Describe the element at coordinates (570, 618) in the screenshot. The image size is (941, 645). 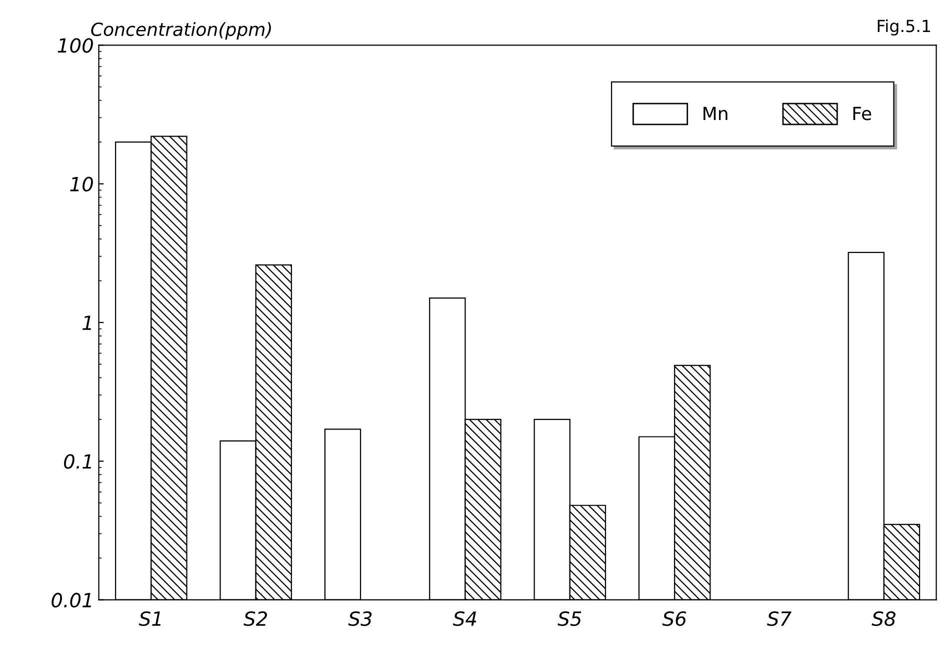
I see `x-tick-label: S5` at that location.